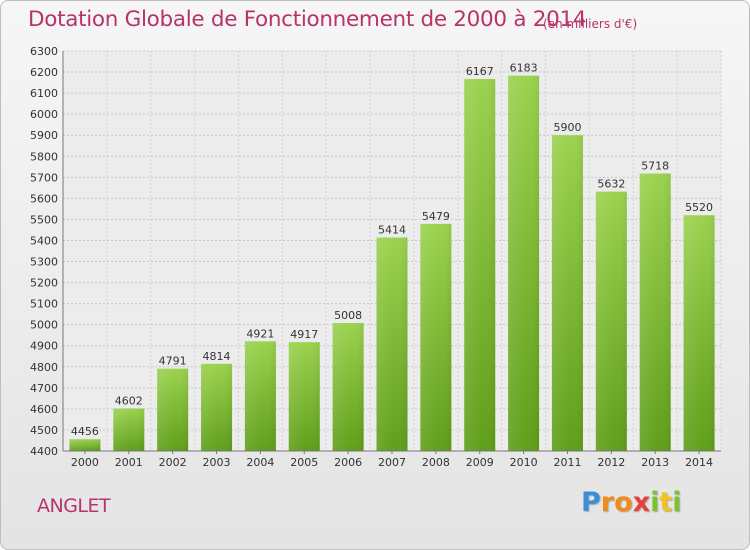  Describe the element at coordinates (44, 177) in the screenshot. I see `y-tick-label: 5700` at that location.